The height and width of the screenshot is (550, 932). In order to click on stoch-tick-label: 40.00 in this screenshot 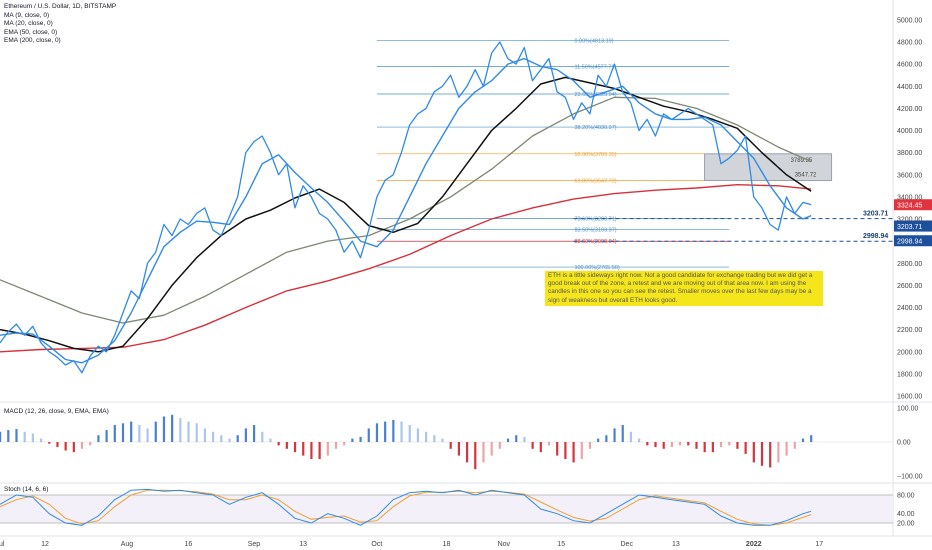, I will do `click(906, 514)`.